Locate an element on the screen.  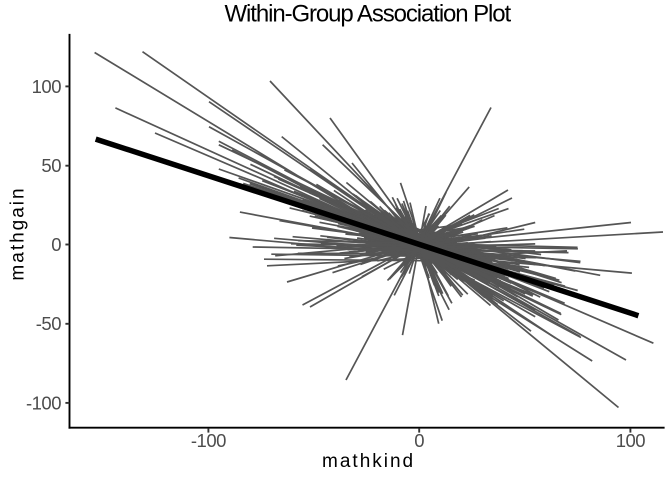
svg-text: mathkind is located at coordinates (368, 461).